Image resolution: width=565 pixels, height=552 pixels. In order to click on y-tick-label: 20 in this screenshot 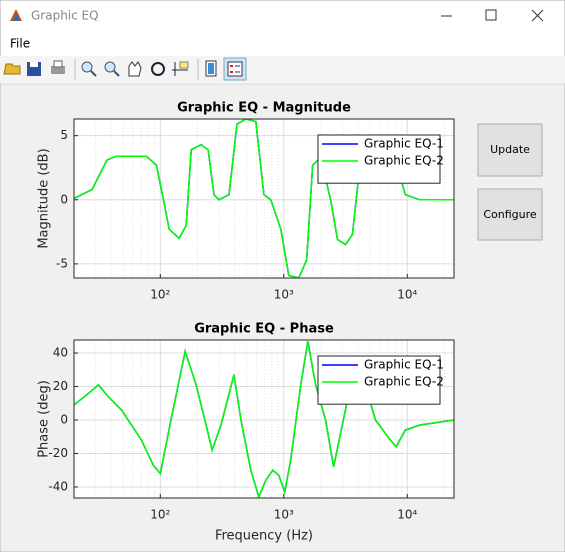, I will do `click(60, 386)`.